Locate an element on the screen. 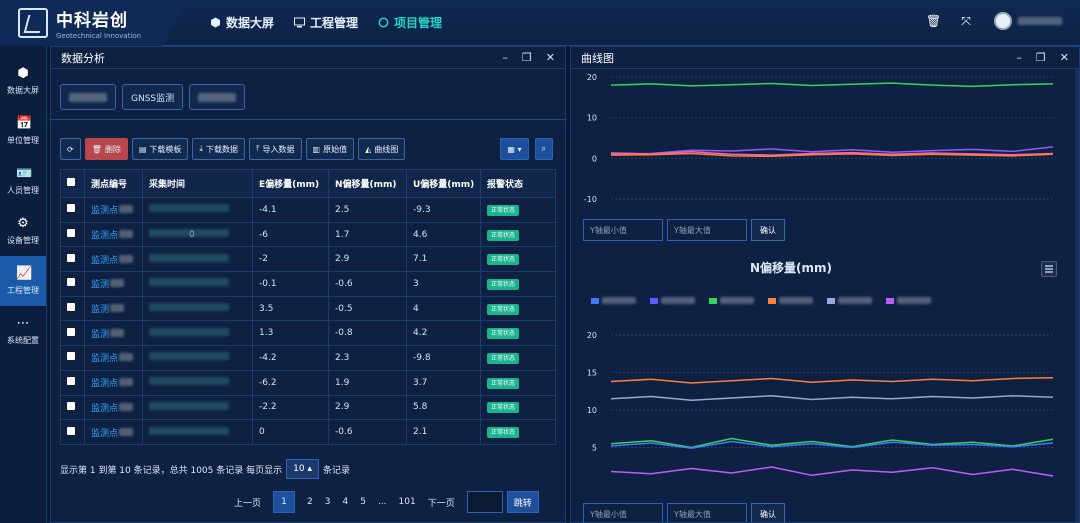 The height and width of the screenshot is (523, 1080). page-last: 101 is located at coordinates (407, 502).